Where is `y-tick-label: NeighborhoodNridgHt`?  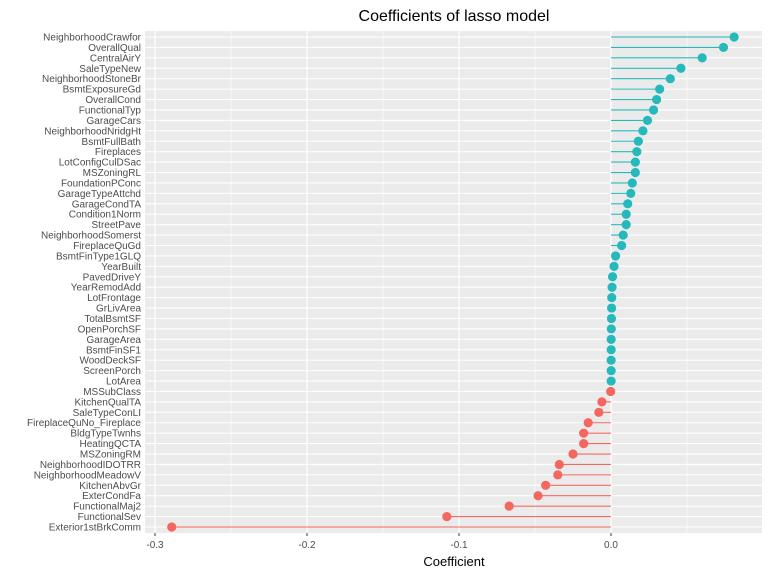
y-tick-label: NeighborhoodNridgHt is located at coordinates (92, 131).